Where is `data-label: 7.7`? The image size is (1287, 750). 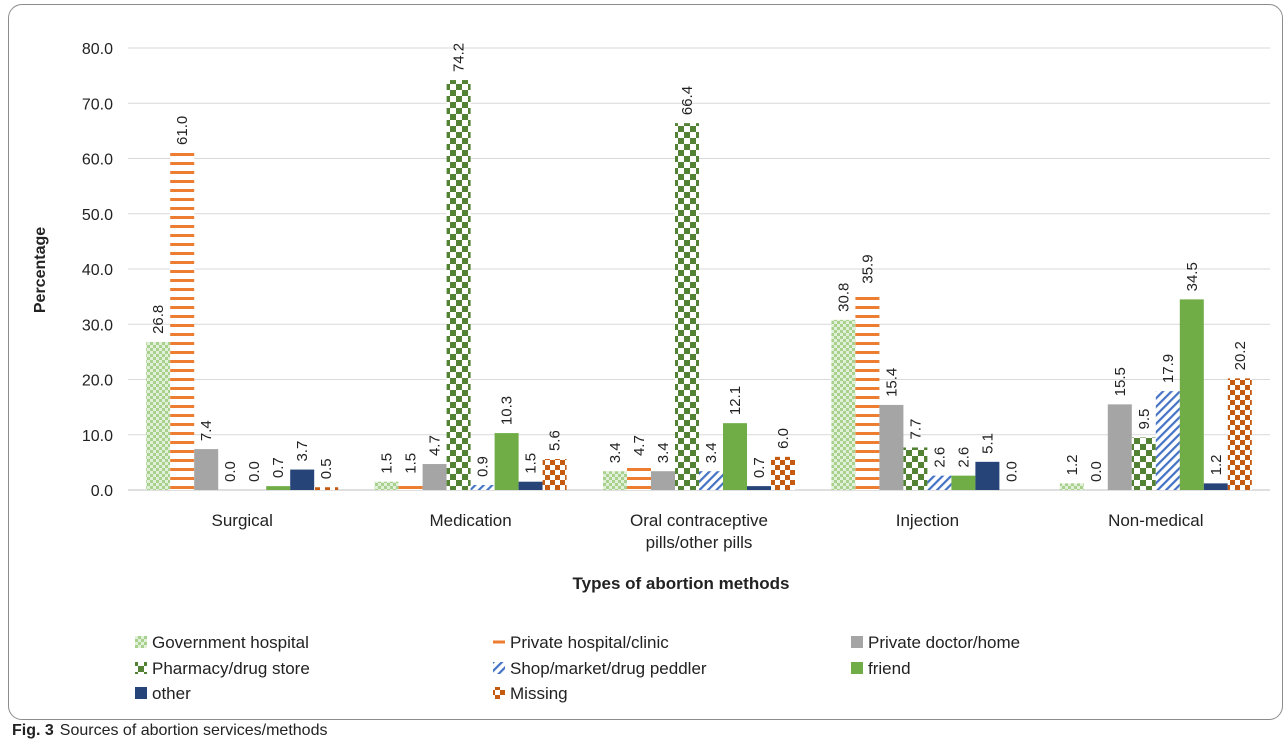 data-label: 7.7 is located at coordinates (915, 429).